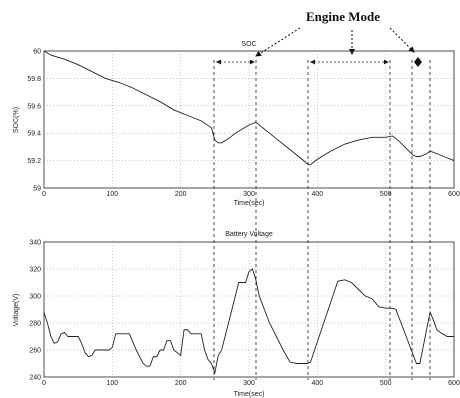 The width and height of the screenshot is (460, 398). Describe the element at coordinates (418, 62) in the screenshot. I see `mode-diamond-marker` at that location.